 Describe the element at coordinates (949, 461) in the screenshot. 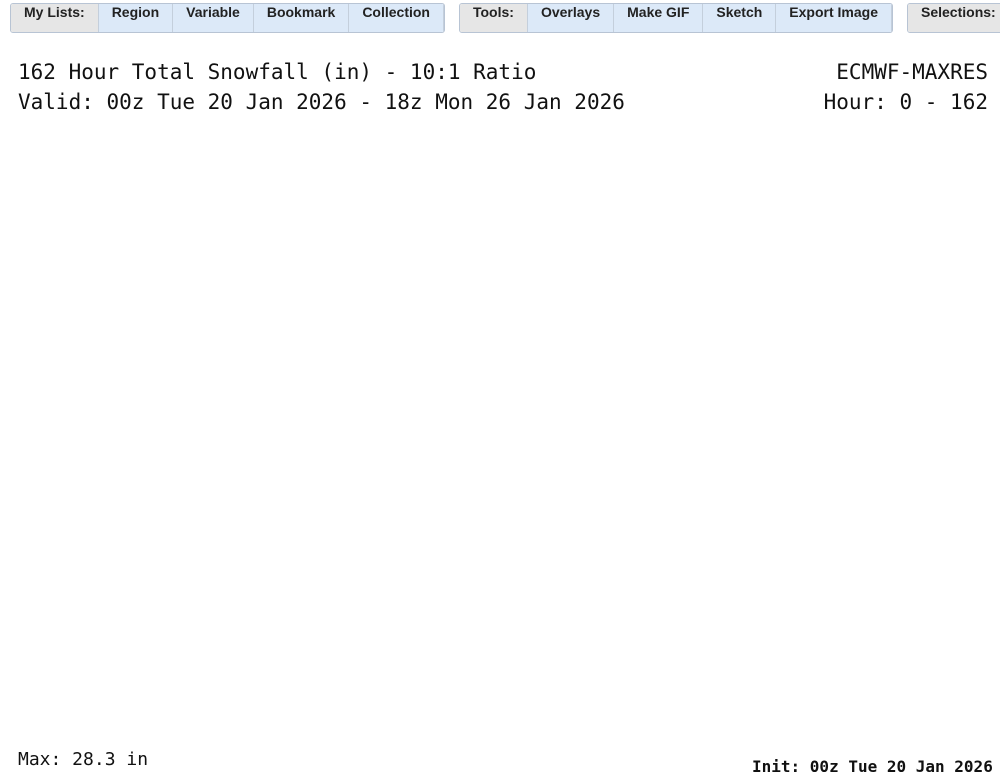

I see `colorbar-label: 10` at that location.